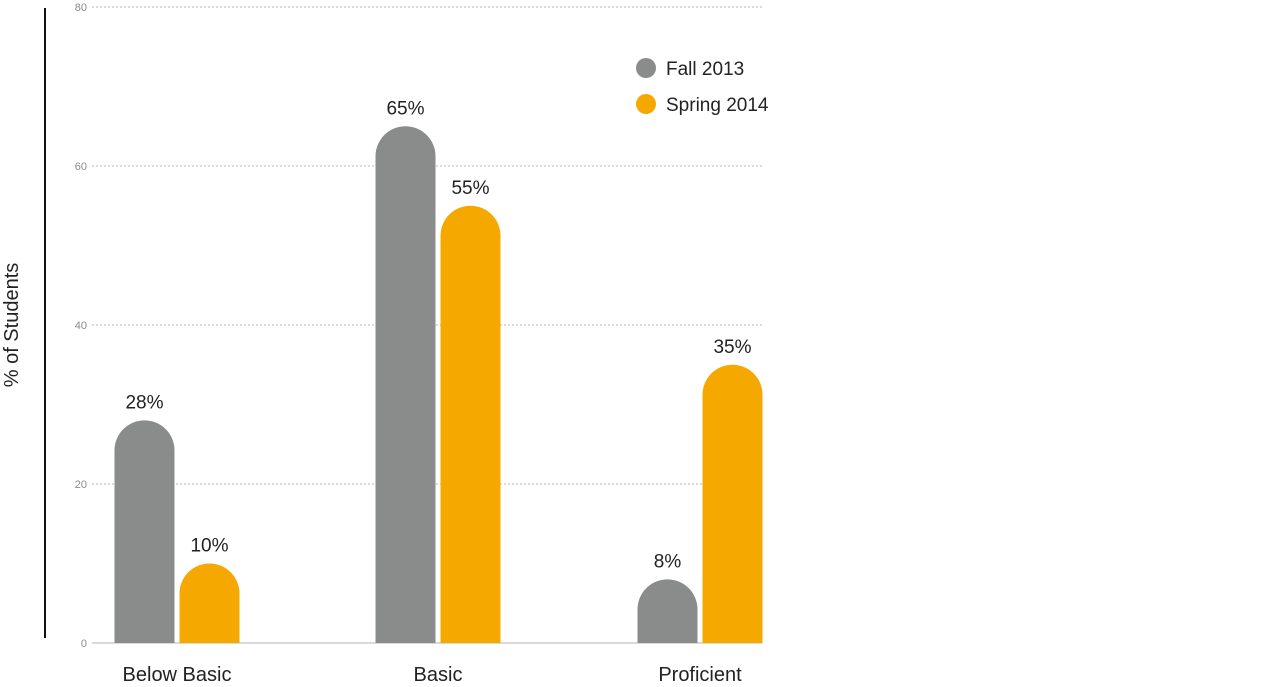 Image resolution: width=1280 pixels, height=687 pixels. I want to click on y-tick-label: 20, so click(81, 485).